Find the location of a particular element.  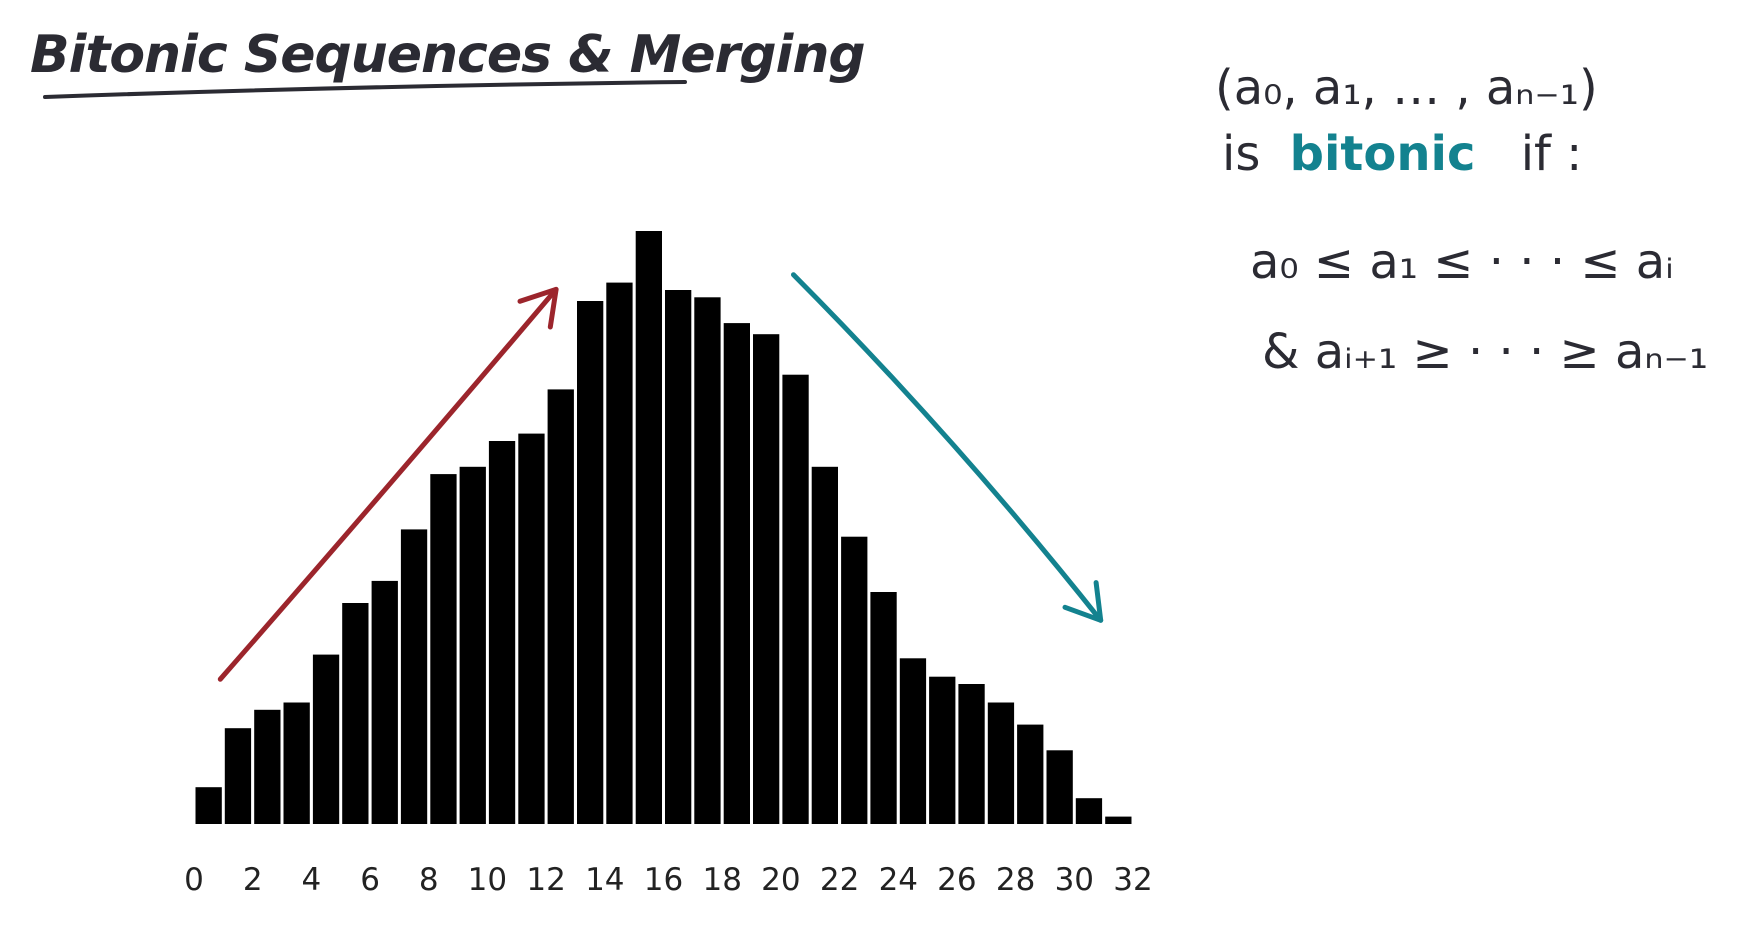

x-tick-24: 24 is located at coordinates (898, 880).